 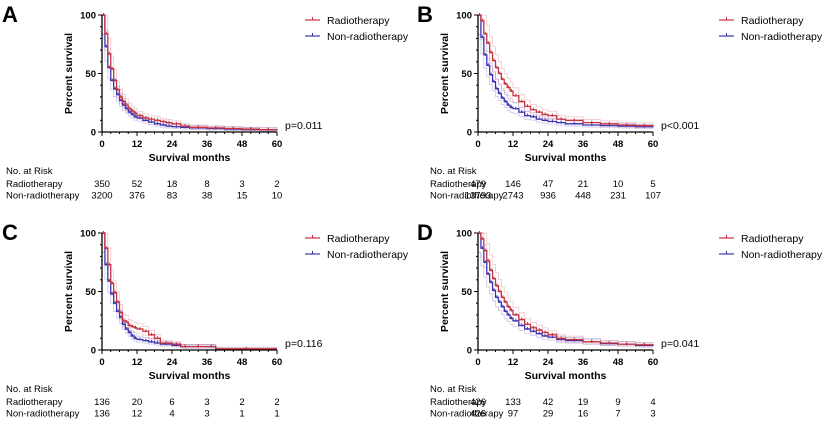 I want to click on risk-count: 52, so click(x=137, y=184).